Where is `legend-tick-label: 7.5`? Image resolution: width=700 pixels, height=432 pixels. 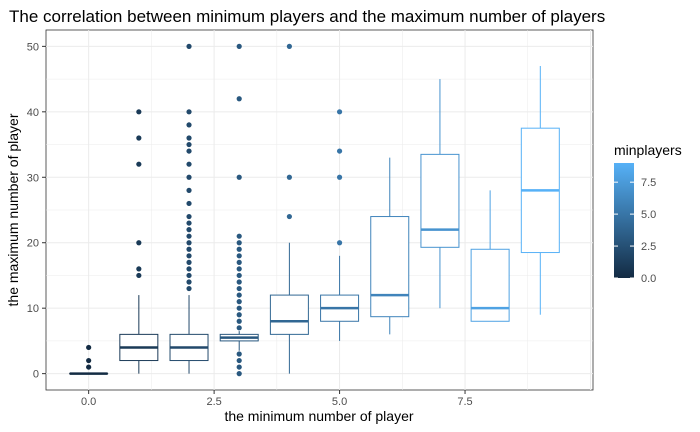
legend-tick-label: 7.5 is located at coordinates (648, 183).